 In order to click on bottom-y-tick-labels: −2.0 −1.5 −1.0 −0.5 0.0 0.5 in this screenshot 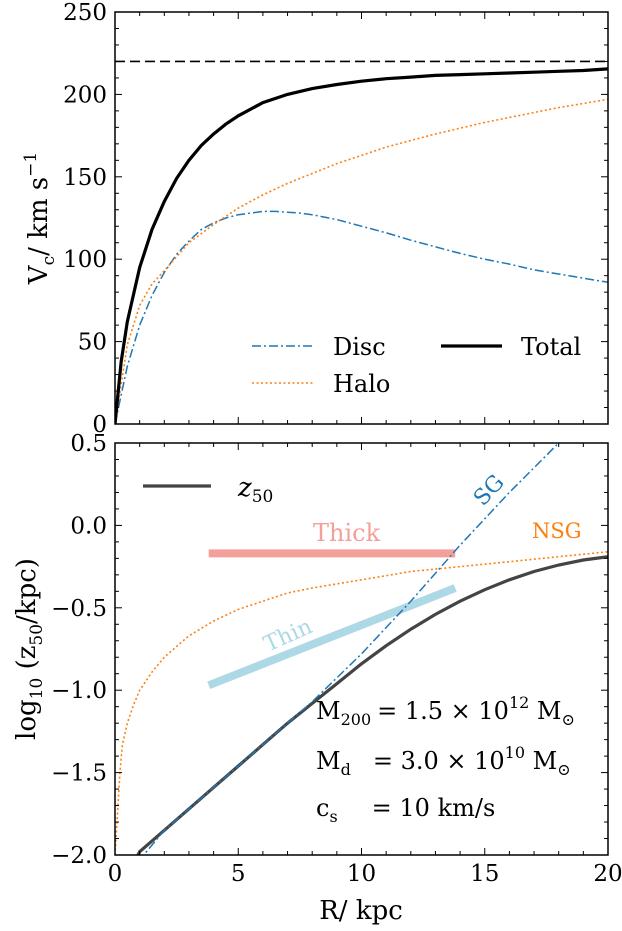, I will do `click(79, 650)`.